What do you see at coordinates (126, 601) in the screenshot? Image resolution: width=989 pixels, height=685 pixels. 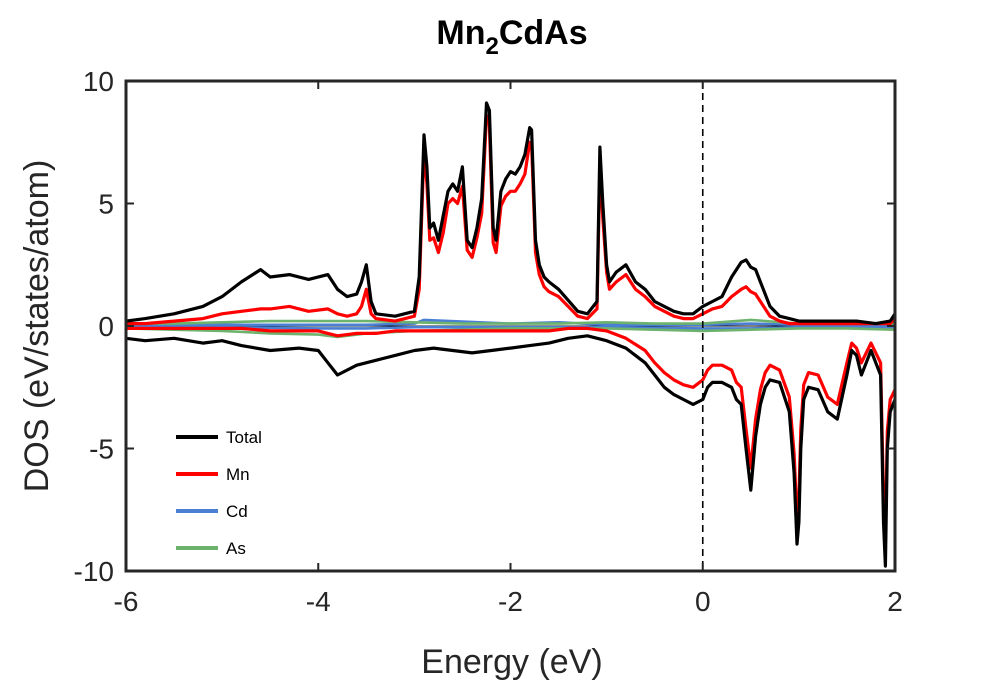 I see `x-tick-label: -6` at bounding box center [126, 601].